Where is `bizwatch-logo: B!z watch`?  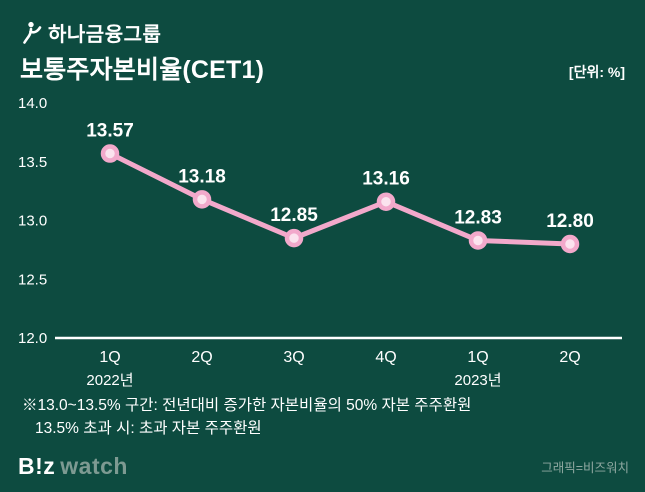
bizwatch-logo: B!z watch is located at coordinates (73, 466).